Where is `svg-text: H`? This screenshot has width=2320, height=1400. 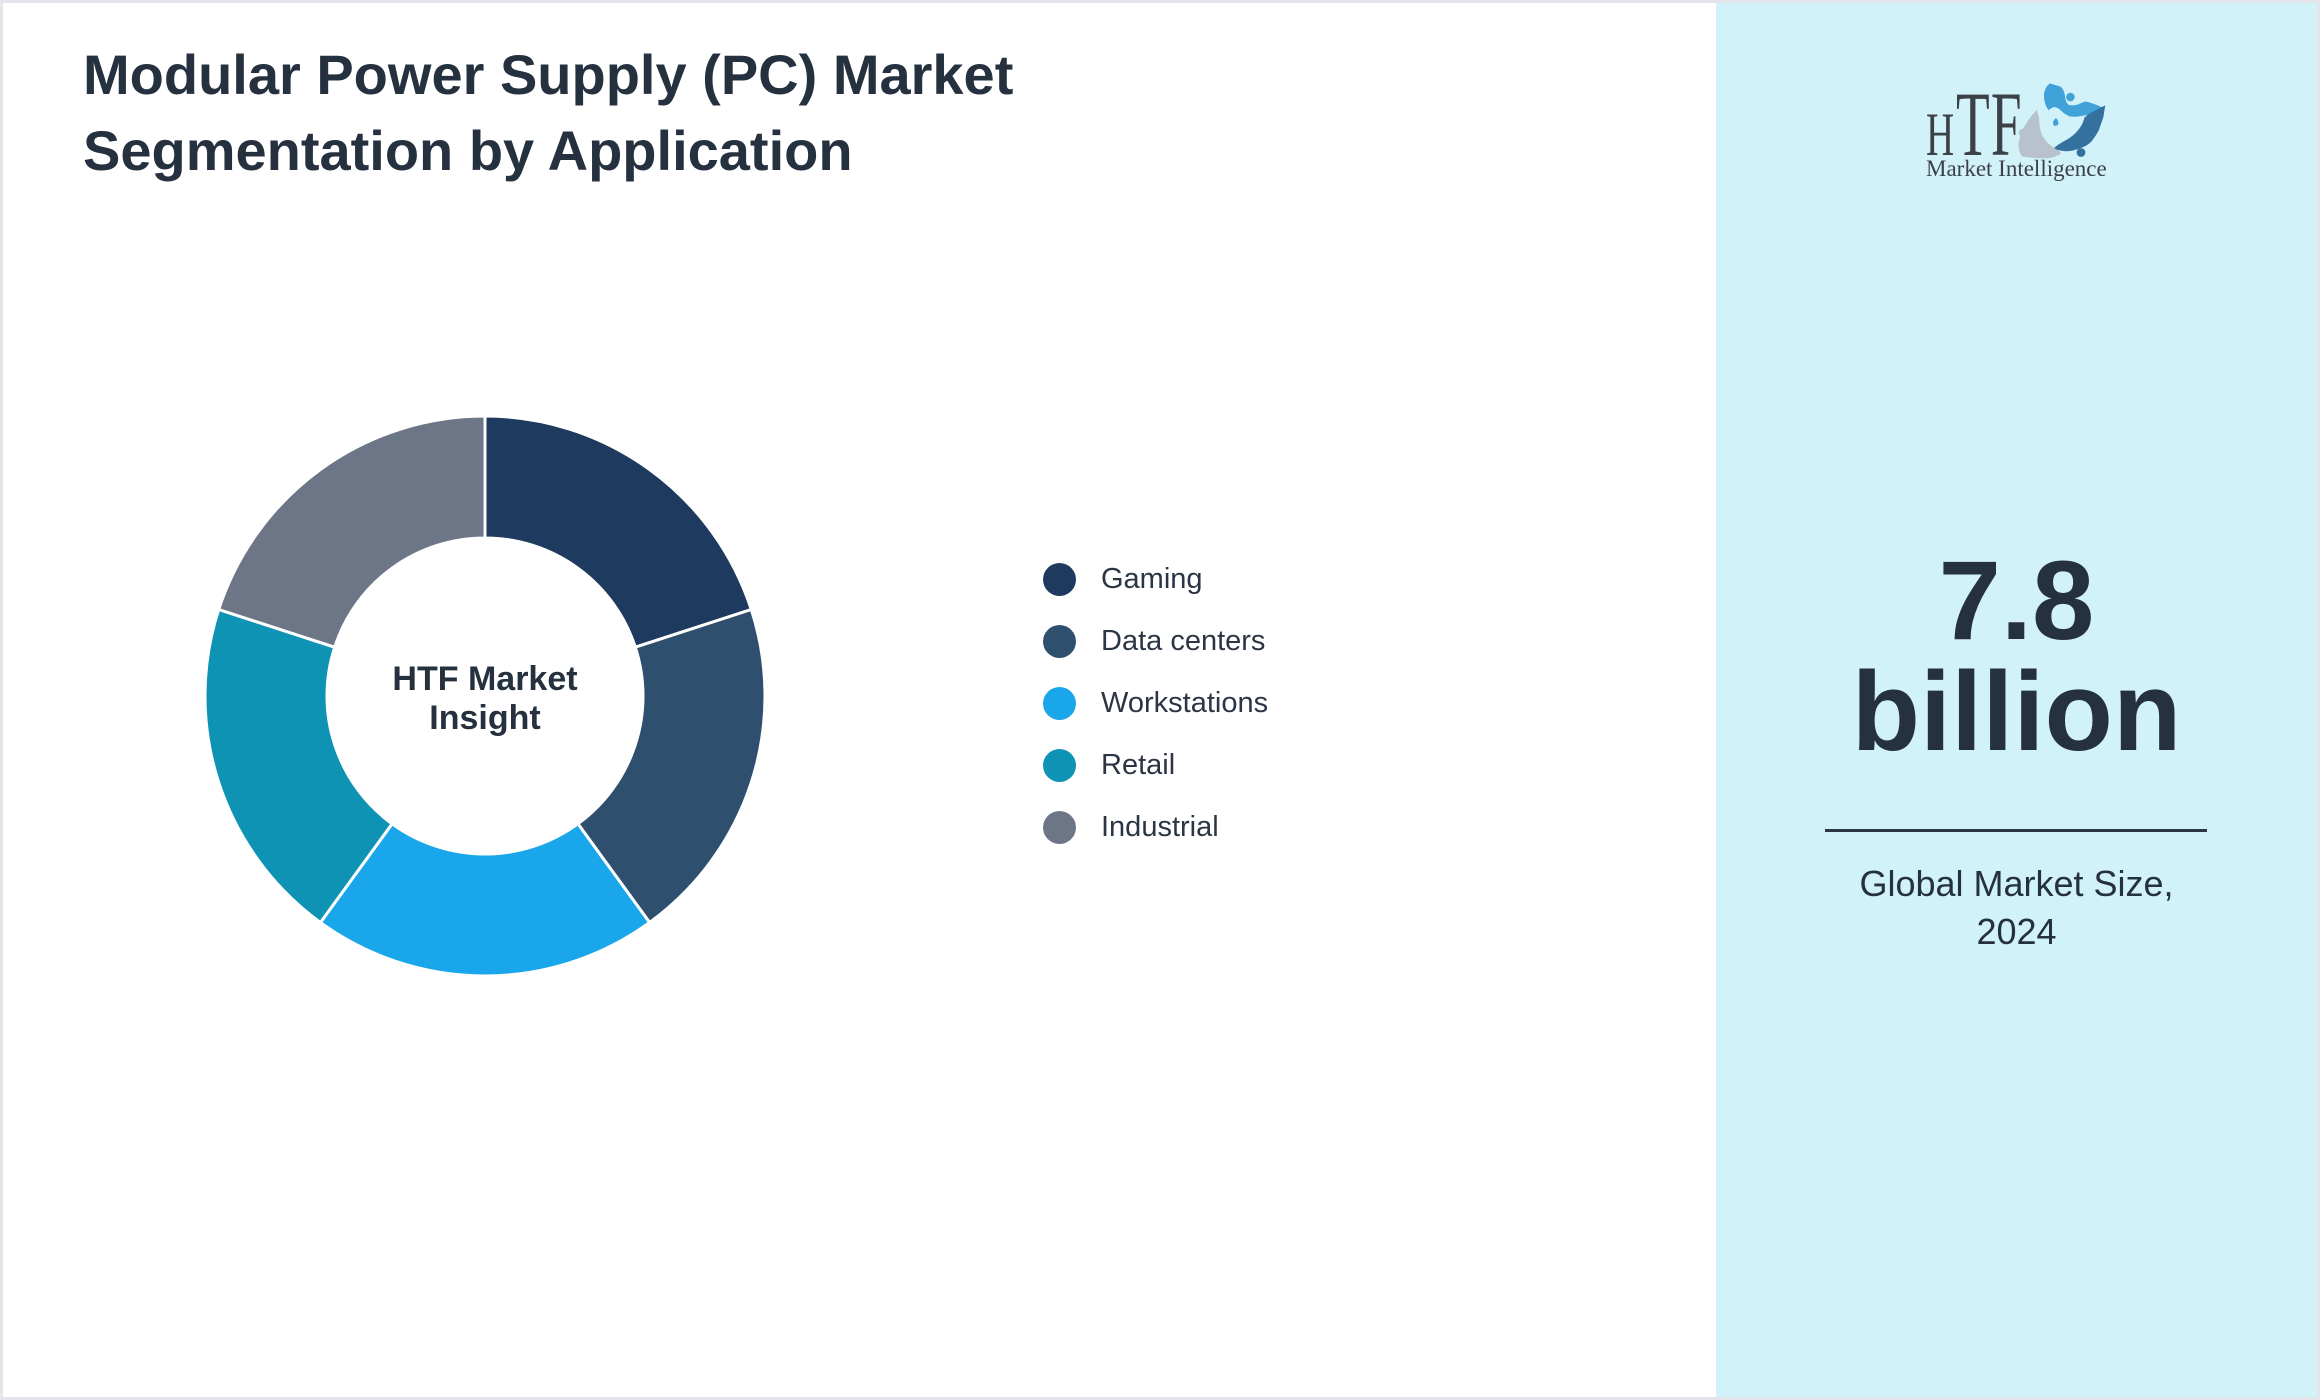 svg-text: H is located at coordinates (1940, 135).